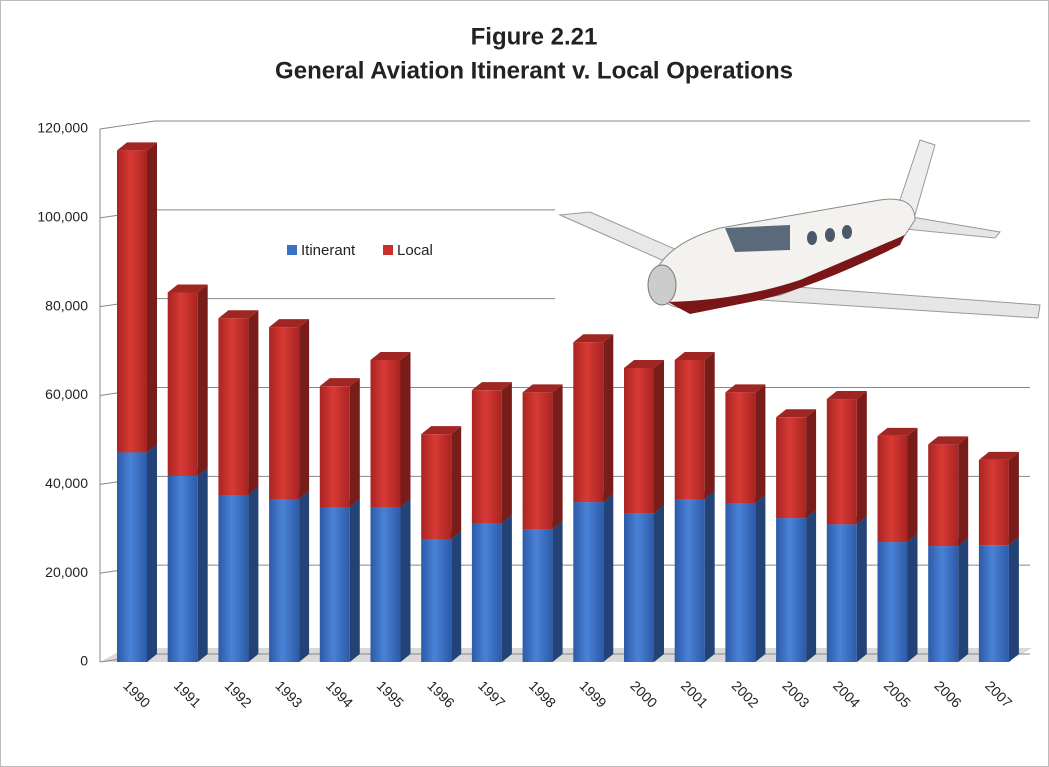  Describe the element at coordinates (62, 217) in the screenshot. I see `y-tick-label: 100,000` at that location.